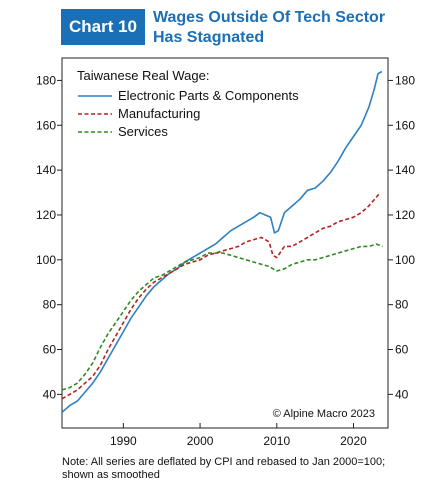 The height and width of the screenshot is (499, 446). I want to click on chart-number-badge: Chart 10, so click(103, 27).